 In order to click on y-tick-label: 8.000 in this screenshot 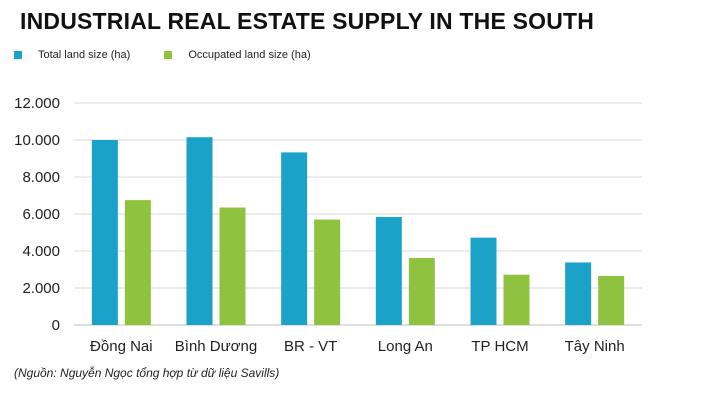, I will do `click(41, 177)`.